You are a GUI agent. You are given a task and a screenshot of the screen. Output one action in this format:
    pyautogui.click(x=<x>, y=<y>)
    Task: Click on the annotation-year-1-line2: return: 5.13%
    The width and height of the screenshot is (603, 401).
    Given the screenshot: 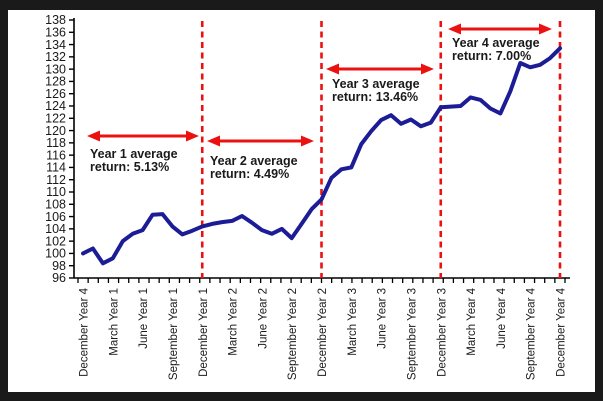 What is the action you would take?
    pyautogui.click(x=129, y=167)
    